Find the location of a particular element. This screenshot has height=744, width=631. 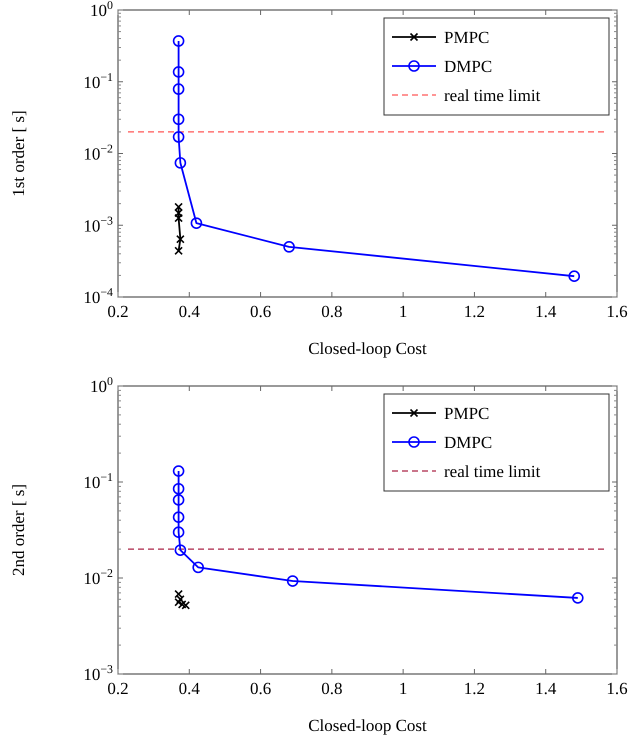

y-axis-title: 1st order [ s] is located at coordinates (18, 153).